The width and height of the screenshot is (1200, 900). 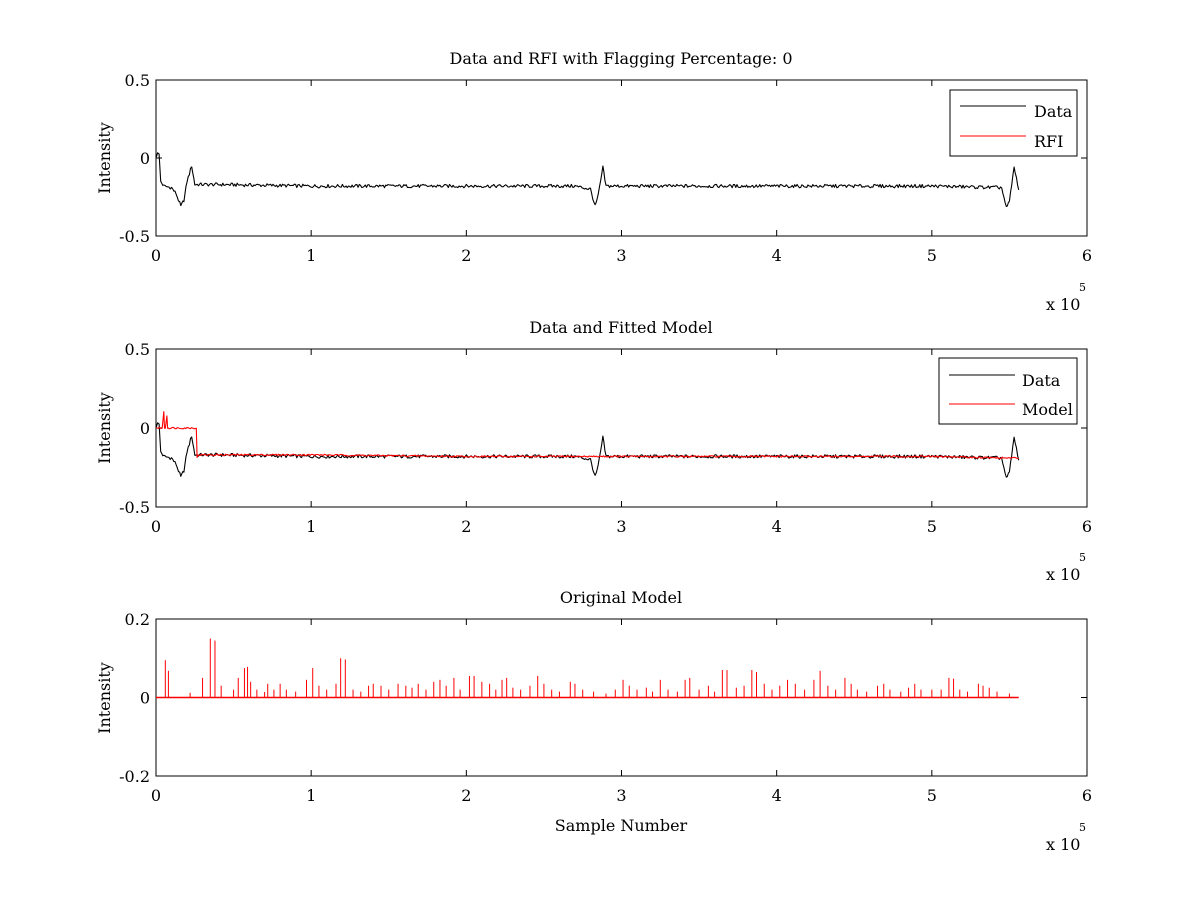 What do you see at coordinates (1047, 409) in the screenshot?
I see `legend-label-model: Model` at bounding box center [1047, 409].